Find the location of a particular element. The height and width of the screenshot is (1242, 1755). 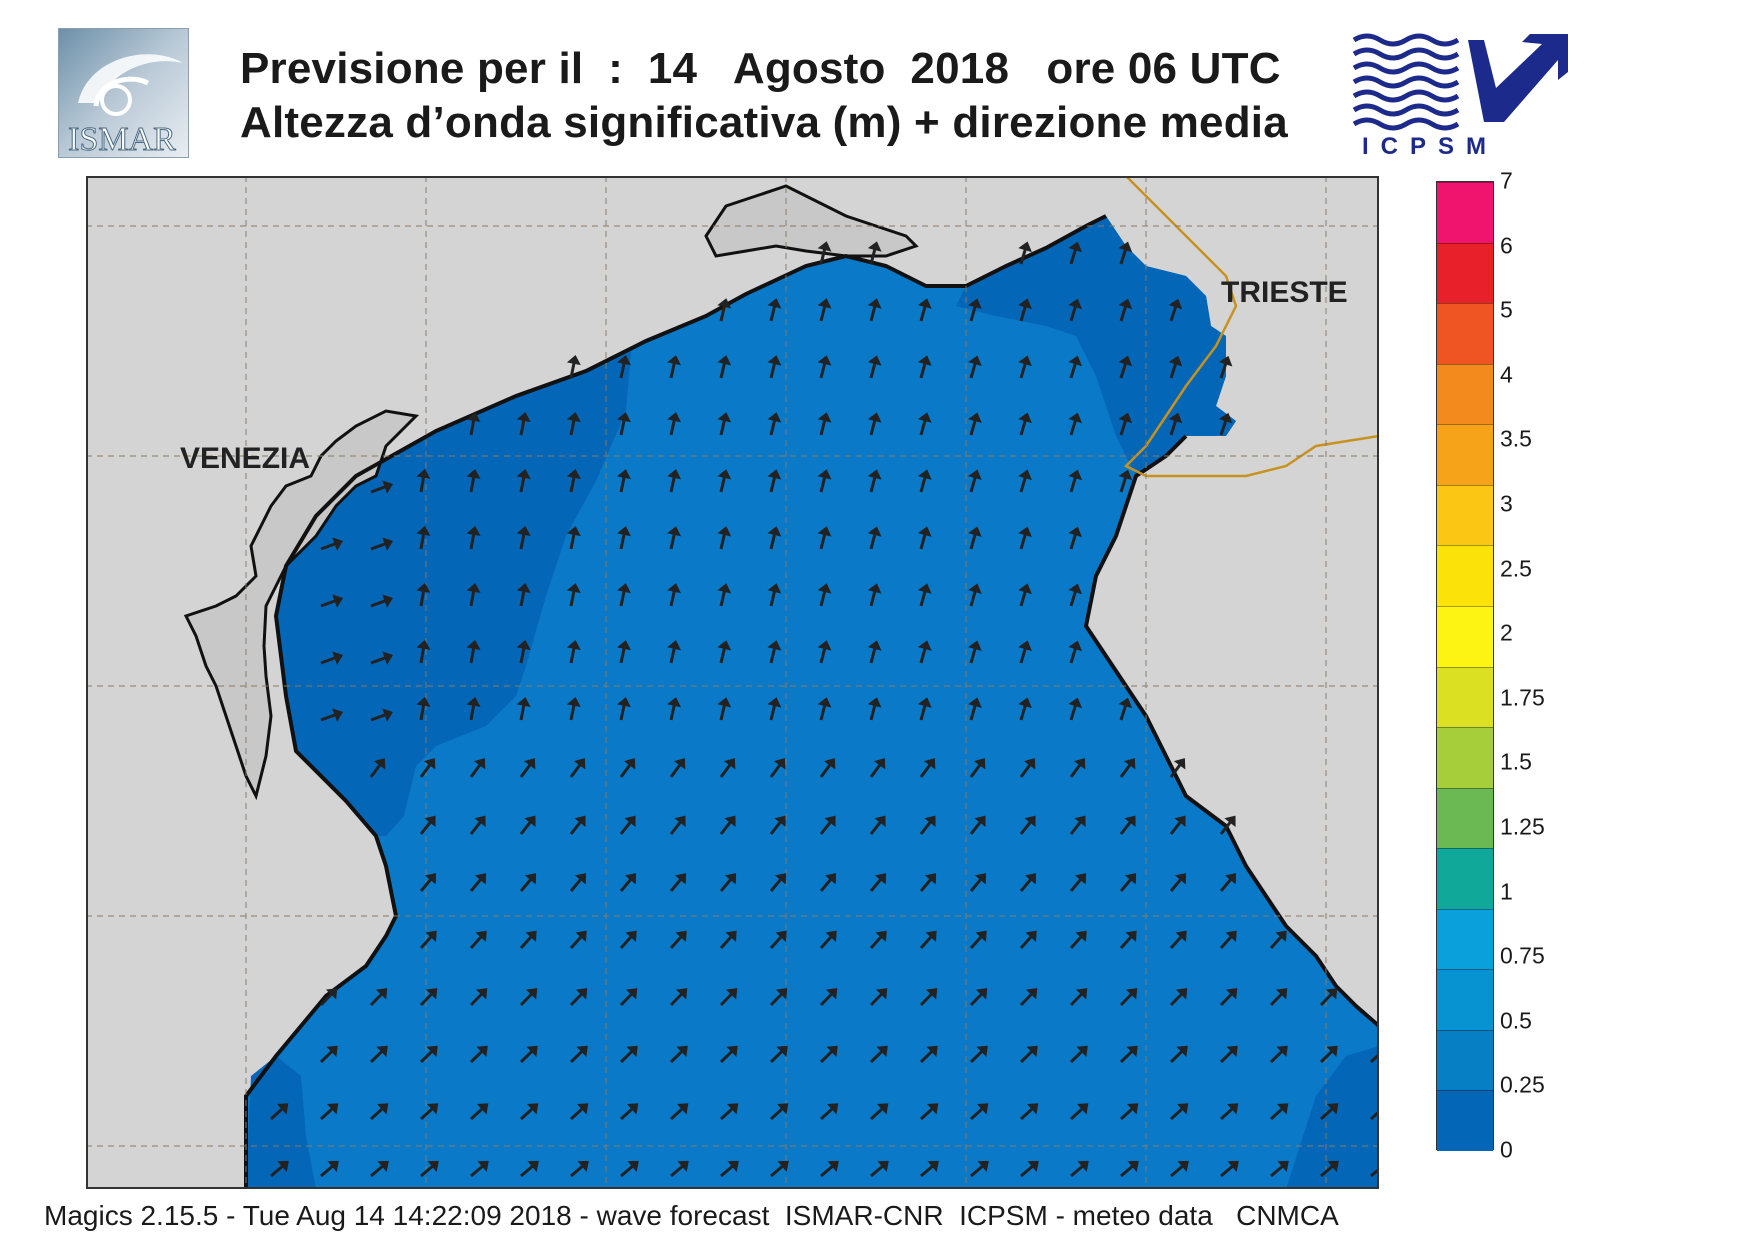

colorbar-tick-label: 1.25 is located at coordinates (1522, 826).